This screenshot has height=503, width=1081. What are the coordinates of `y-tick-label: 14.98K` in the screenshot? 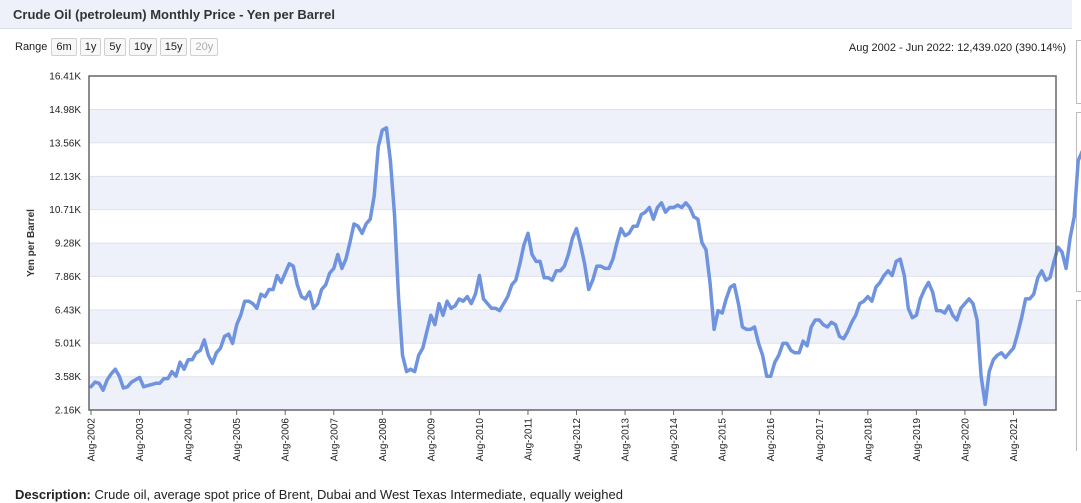 It's located at (65, 110).